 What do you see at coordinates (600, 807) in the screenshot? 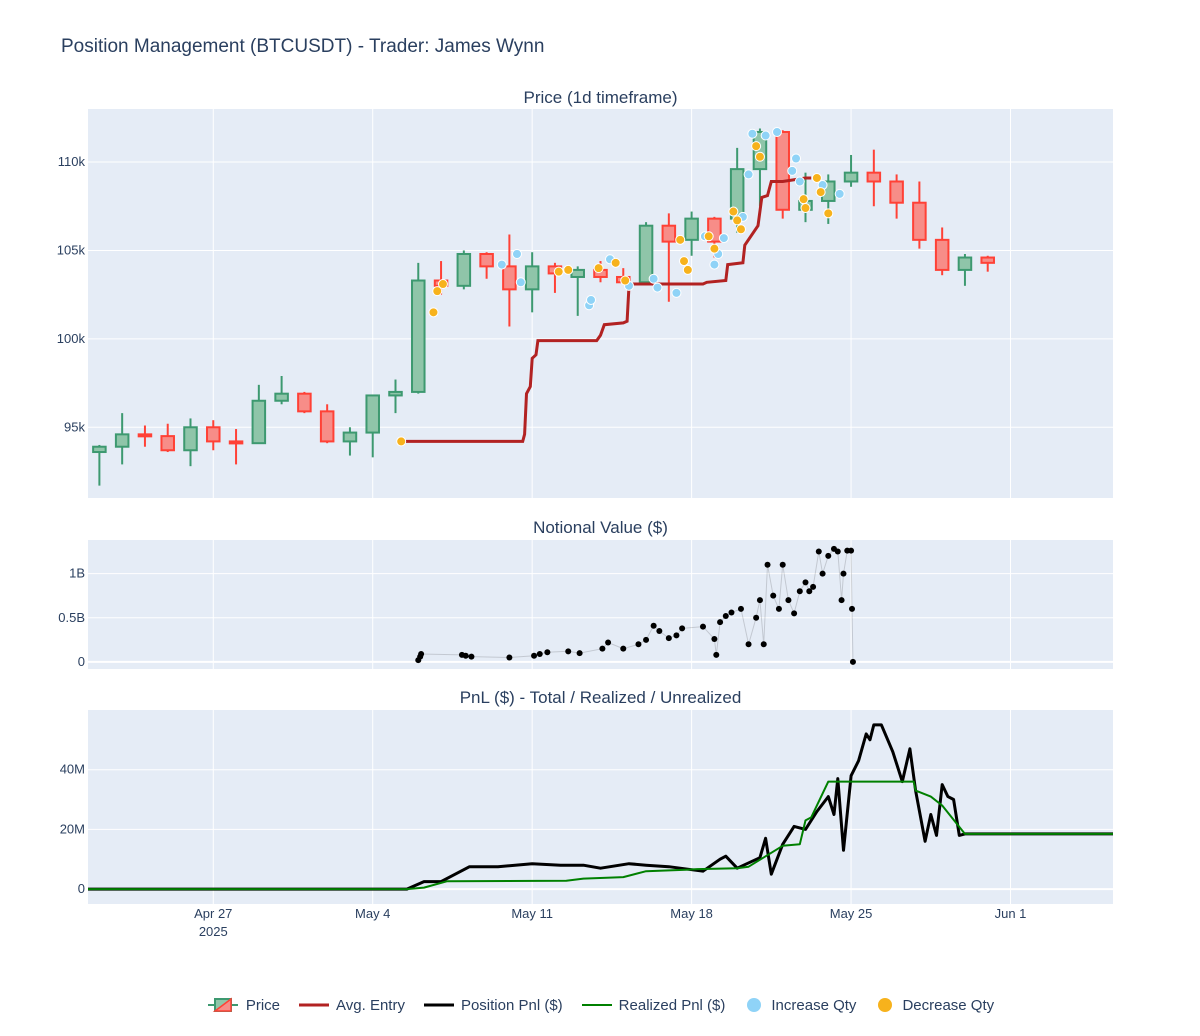
I see `position-pnl-line` at bounding box center [600, 807].